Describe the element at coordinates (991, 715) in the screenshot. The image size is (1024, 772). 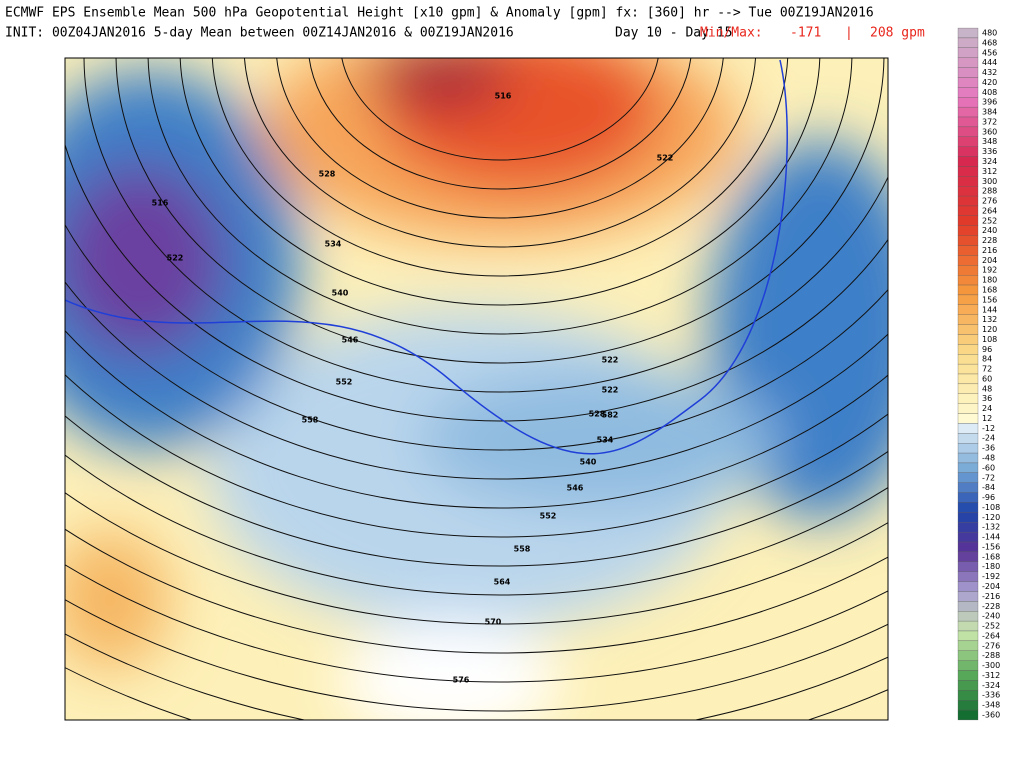
I see `colorbar-label: -360` at that location.